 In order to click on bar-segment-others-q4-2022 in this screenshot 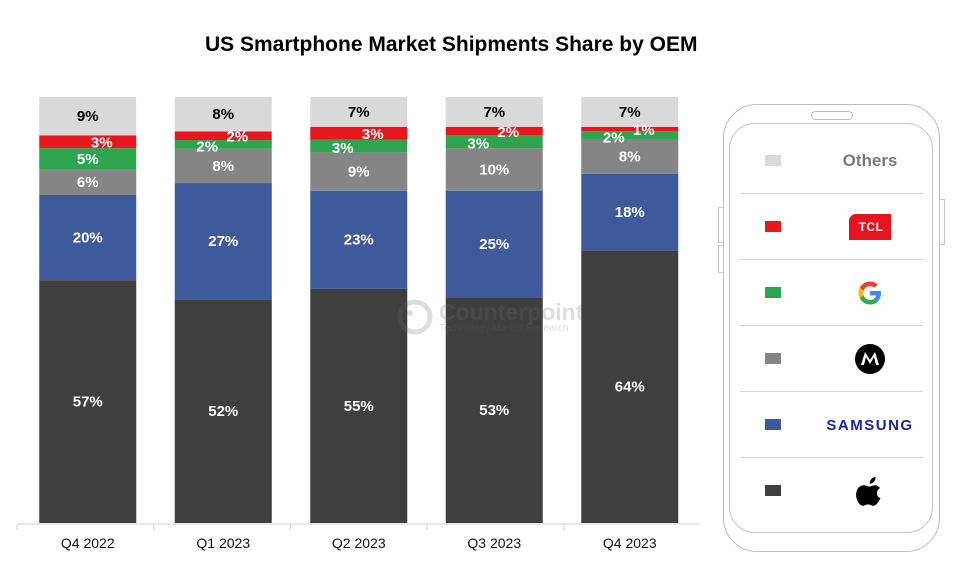, I will do `click(88, 116)`.